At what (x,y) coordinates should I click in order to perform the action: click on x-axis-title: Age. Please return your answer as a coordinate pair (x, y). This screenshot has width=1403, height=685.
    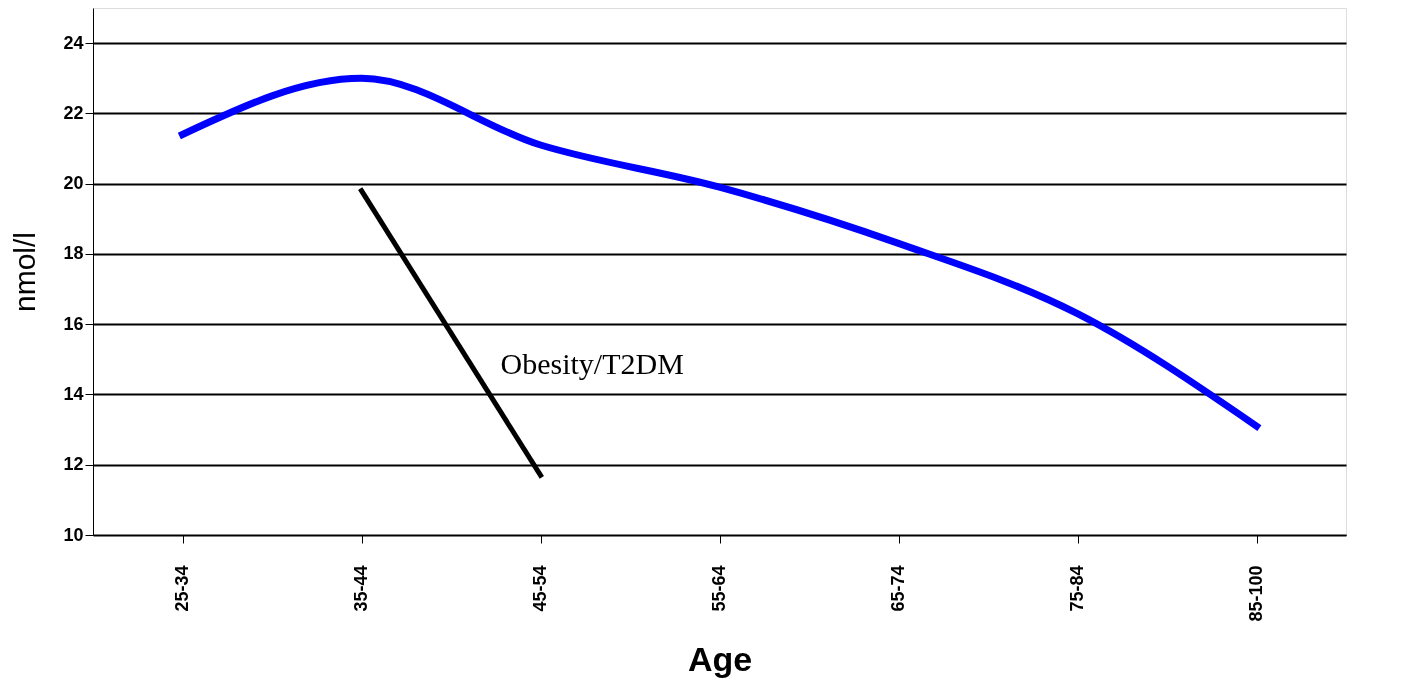
    Looking at the image, I should click on (720, 658).